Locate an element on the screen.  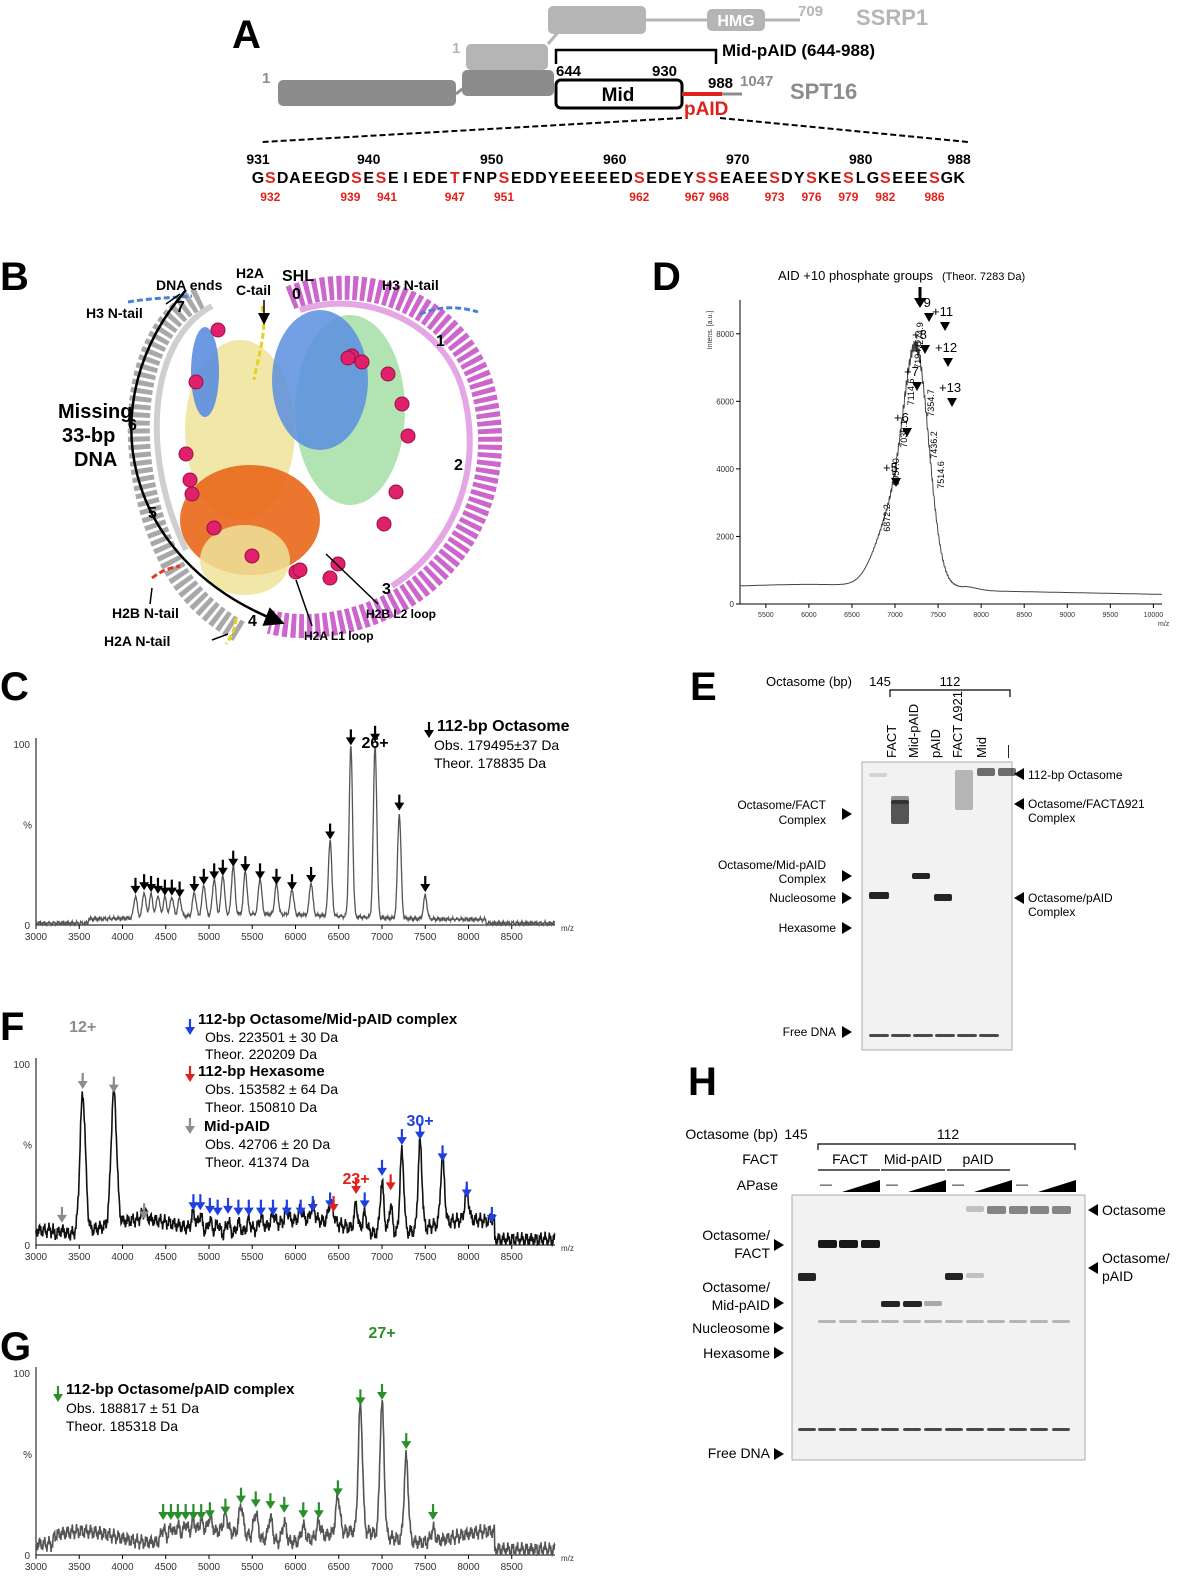
spectrum-trace is located at coordinates (295, 1165).